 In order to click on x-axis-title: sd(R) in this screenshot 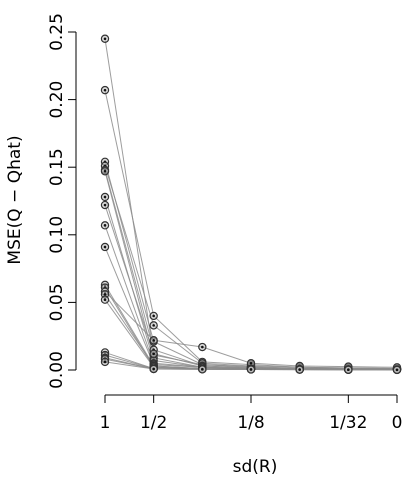, I will do `click(255, 467)`.